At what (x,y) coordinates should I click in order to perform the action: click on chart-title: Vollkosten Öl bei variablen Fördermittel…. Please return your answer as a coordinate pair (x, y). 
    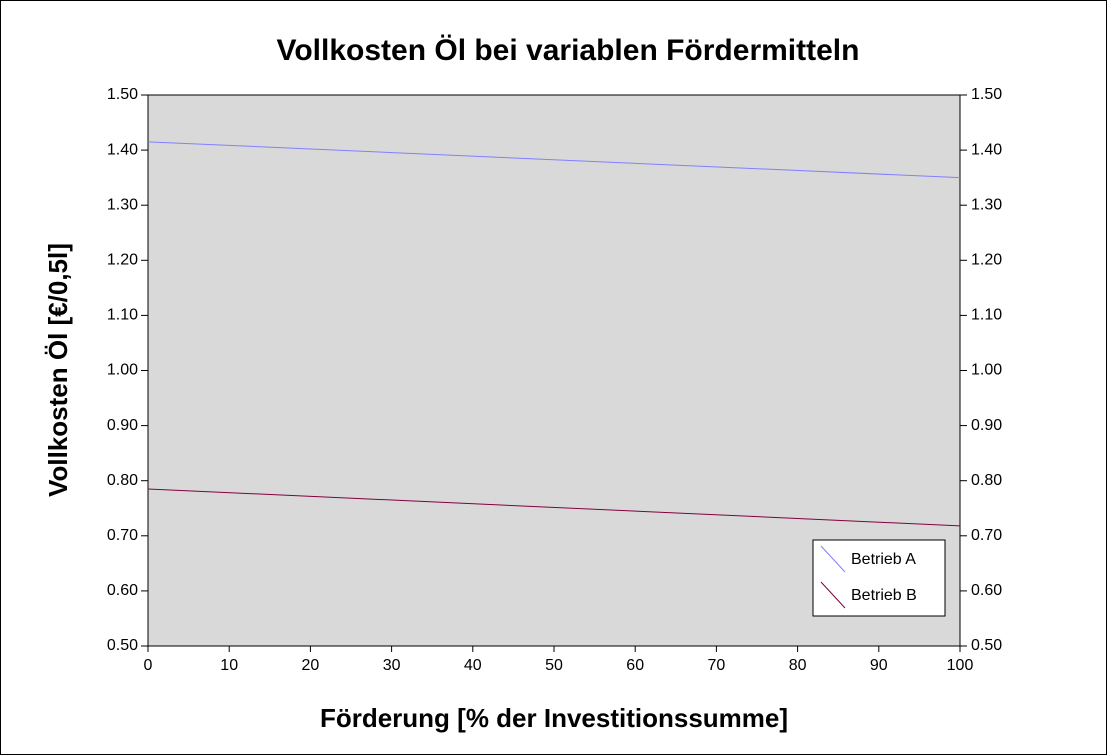
    Looking at the image, I should click on (568, 50).